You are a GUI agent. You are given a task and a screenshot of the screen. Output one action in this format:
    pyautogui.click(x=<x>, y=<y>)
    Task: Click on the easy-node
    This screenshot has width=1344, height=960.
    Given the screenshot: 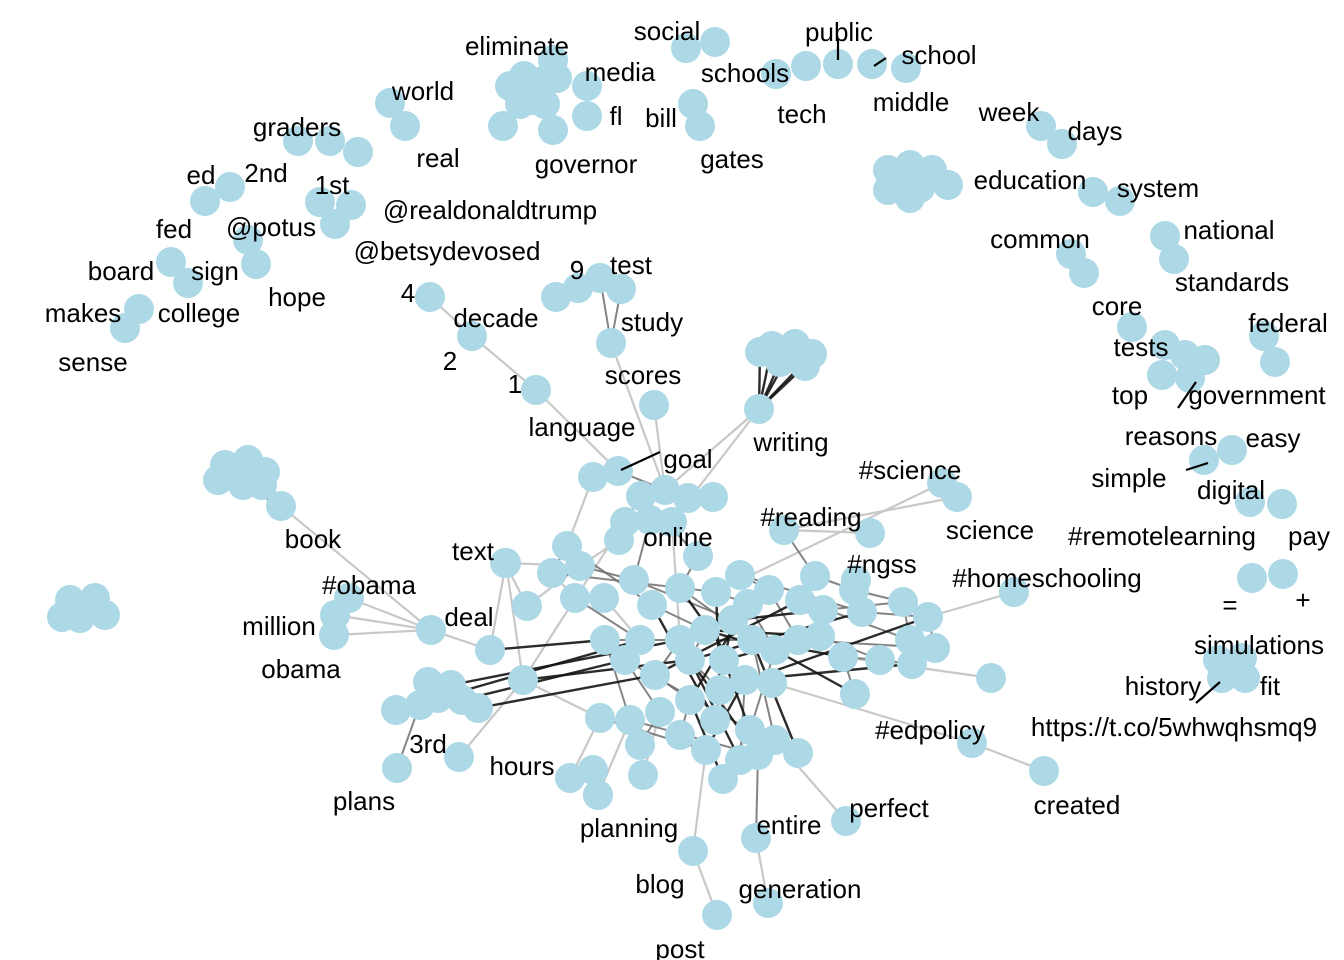 What is the action you would take?
    pyautogui.click(x=1232, y=450)
    